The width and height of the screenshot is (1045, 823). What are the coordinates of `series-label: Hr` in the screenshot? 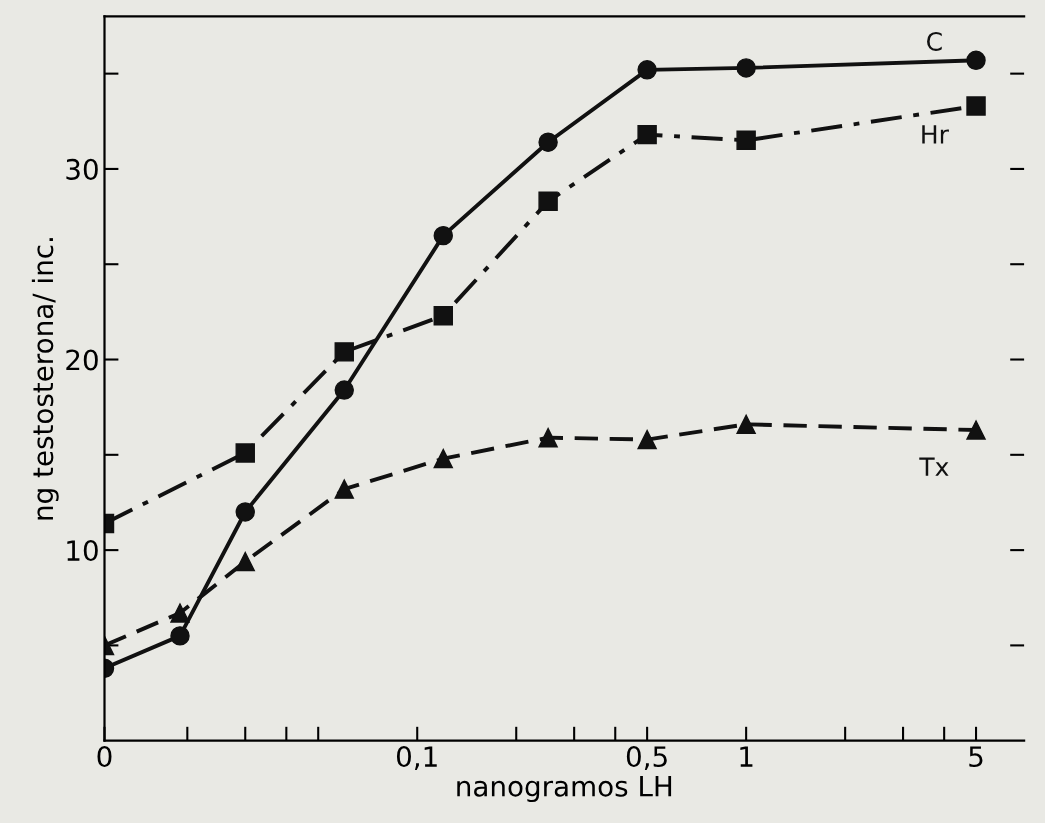 It's located at (935, 134).